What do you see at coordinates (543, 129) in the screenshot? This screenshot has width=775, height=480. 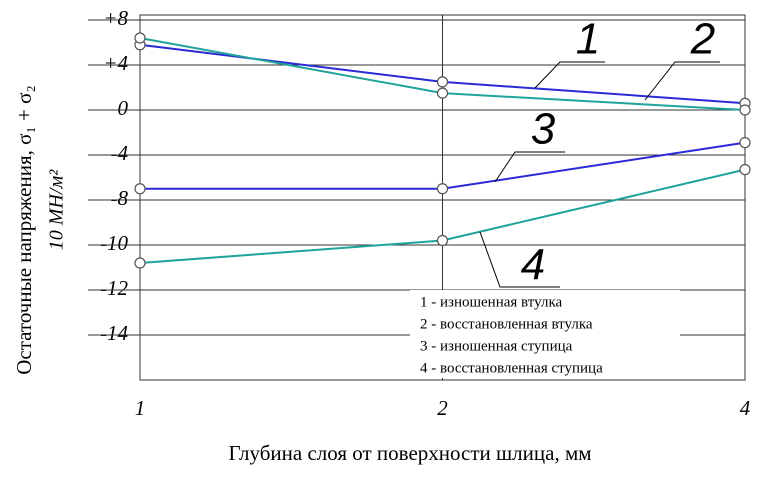 I see `series-tag: 3` at bounding box center [543, 129].